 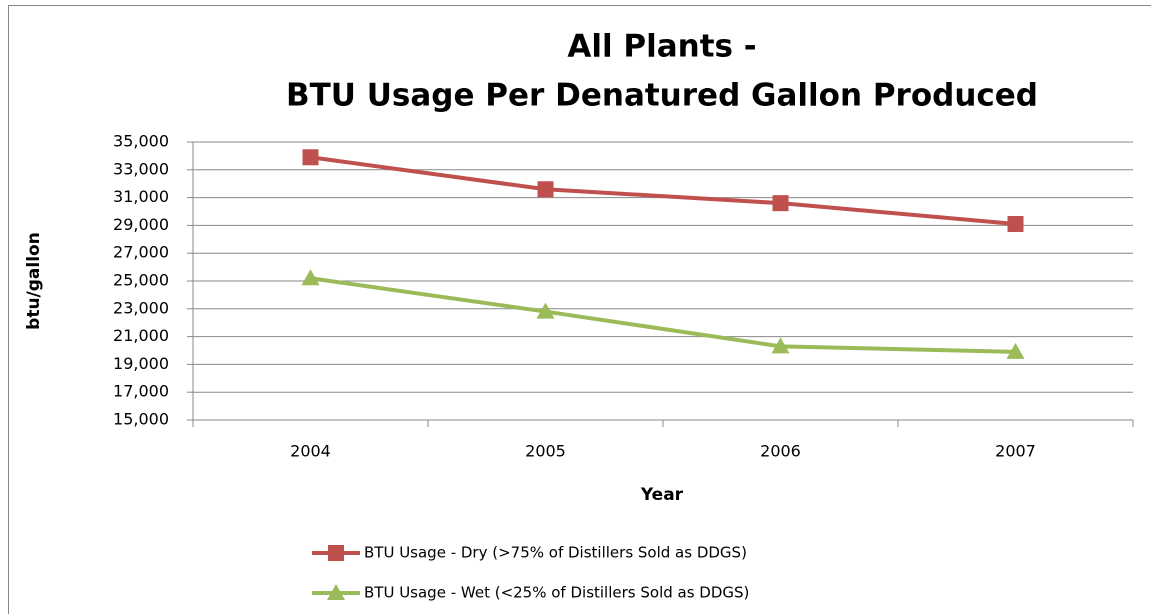 I want to click on x-tick-label: 2007, so click(x=1015, y=451).